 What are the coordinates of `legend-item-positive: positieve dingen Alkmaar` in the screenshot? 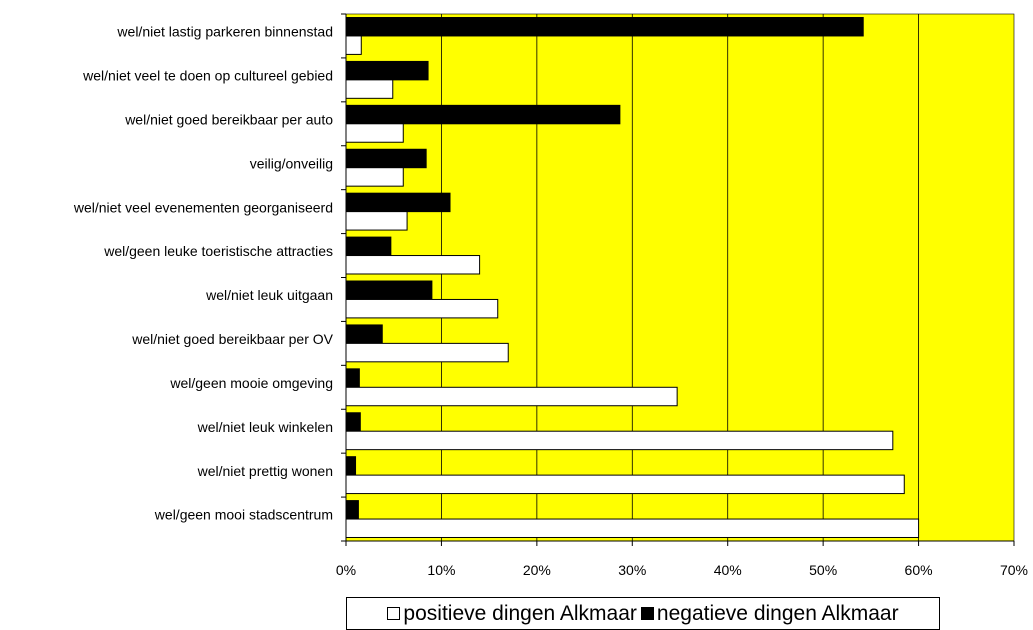 It's located at (512, 613).